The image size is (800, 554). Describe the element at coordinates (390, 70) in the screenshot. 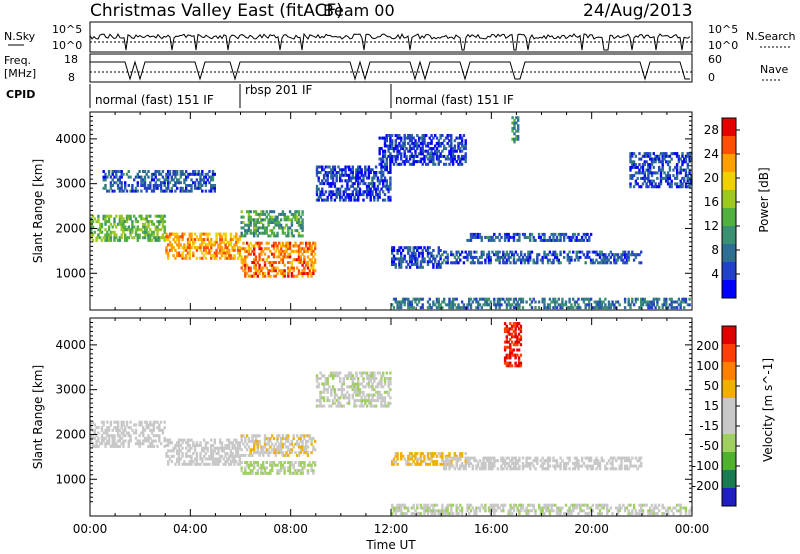

I see `freq-line` at that location.